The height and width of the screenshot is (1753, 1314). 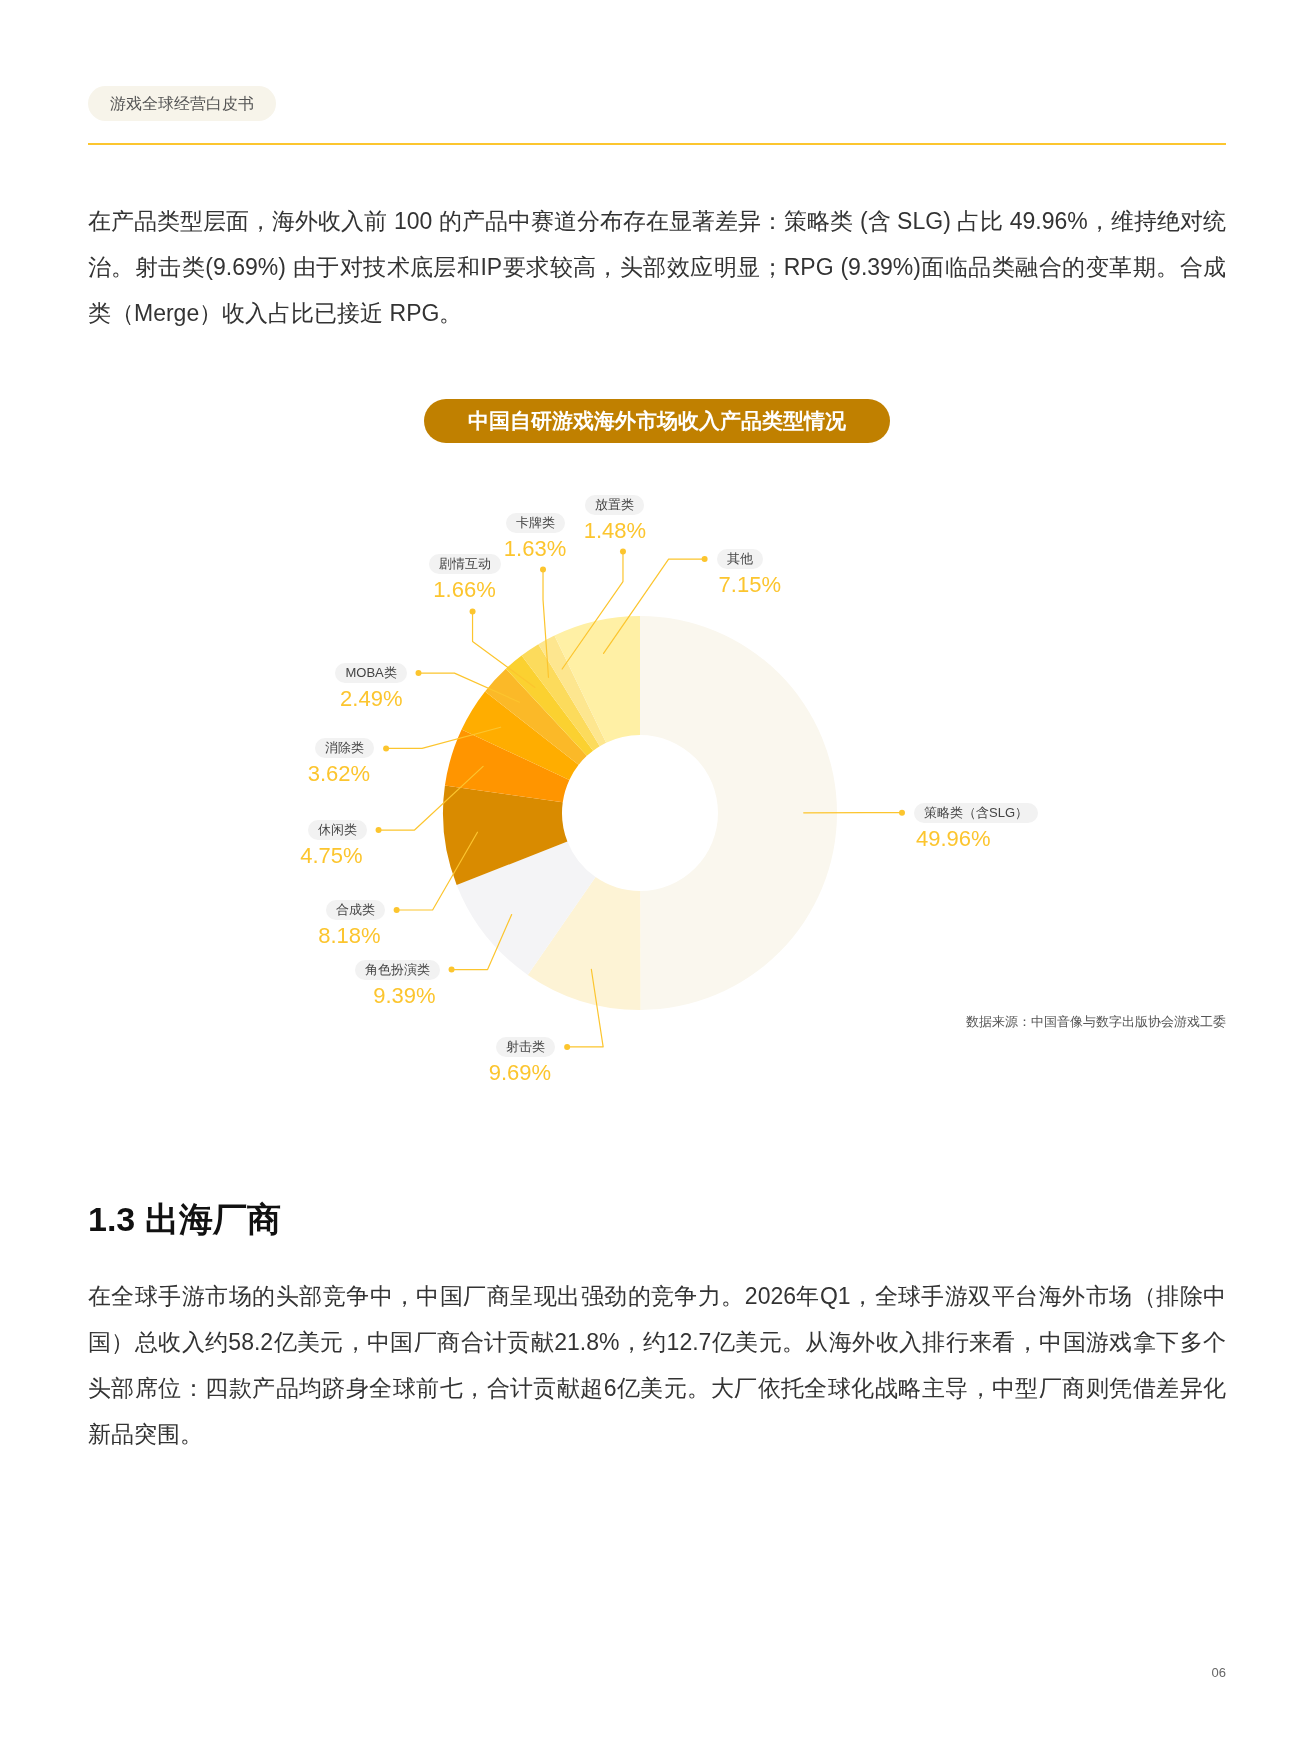 What do you see at coordinates (657, 1365) in the screenshot?
I see `paragraph: 在全球手游市场的头部竞争中，中国厂商呈现出强劲的竞争力。2026年Q1，全球手游双平台海外市场（排除中国）总收入约58.2亿美元，中国厂商合计贡献21.8%，约12.7亿美元。从海外收入排行来看，中国游戏拿下多个头部席位：四款产品均跻身全球前七，合计贡献超6亿美元。大厂依托全球化战略主导，中型厂商则凭借差异化新品突围。` at bounding box center [657, 1365].